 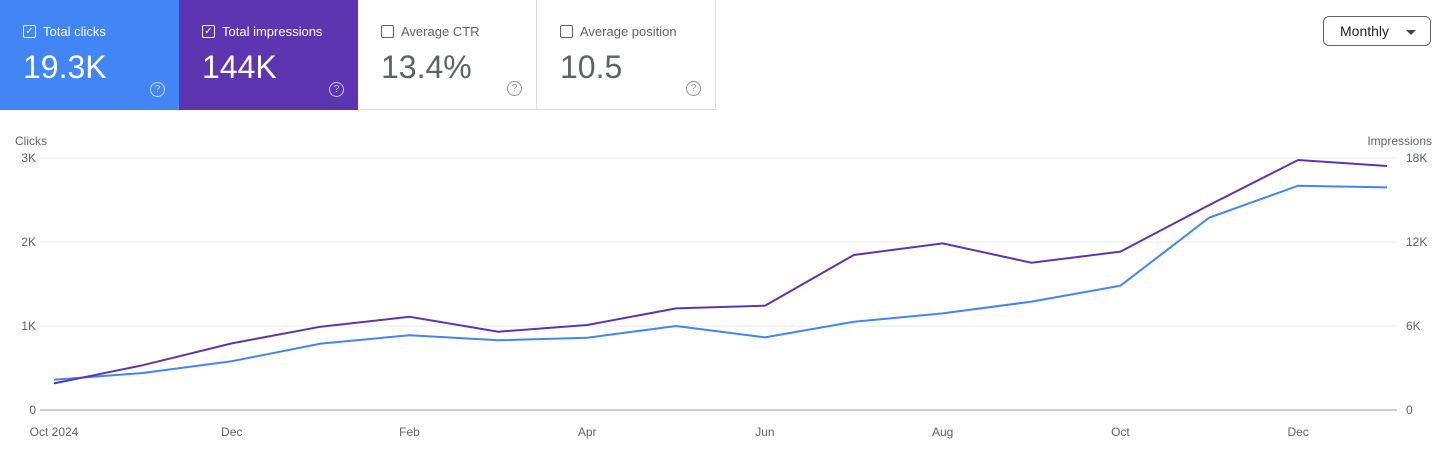 What do you see at coordinates (54, 432) in the screenshot?
I see `x-tick-label: Oct 2024` at bounding box center [54, 432].